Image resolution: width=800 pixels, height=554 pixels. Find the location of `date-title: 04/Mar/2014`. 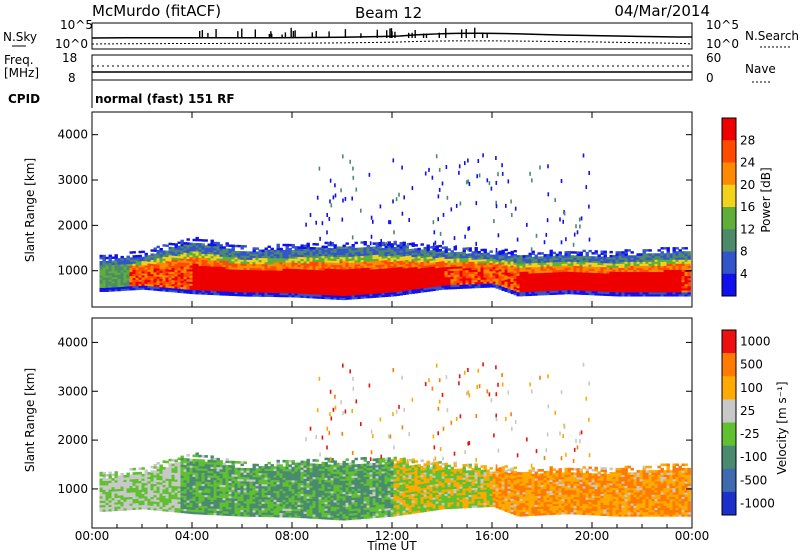

date-title: 04/Mar/2014 is located at coordinates (662, 11).